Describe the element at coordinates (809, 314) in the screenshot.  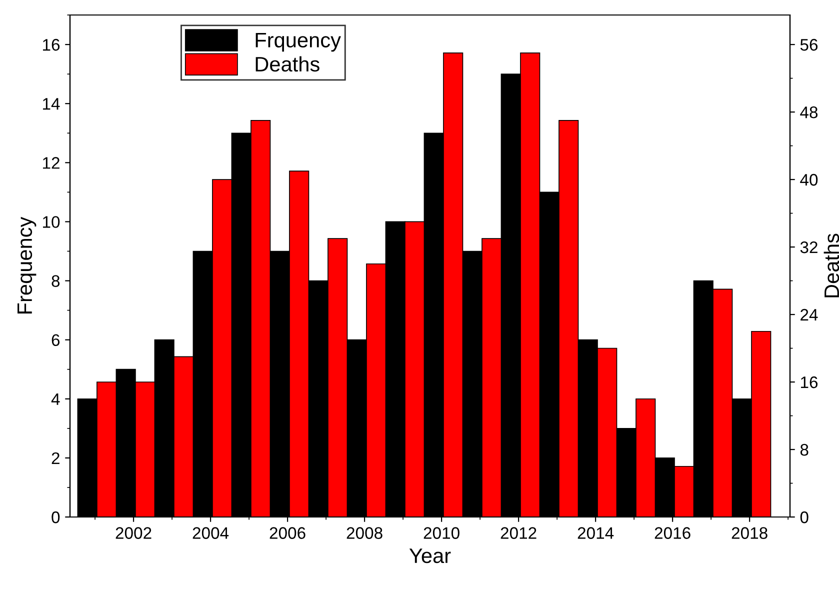
I see `y2-tick-label: 24` at that location.